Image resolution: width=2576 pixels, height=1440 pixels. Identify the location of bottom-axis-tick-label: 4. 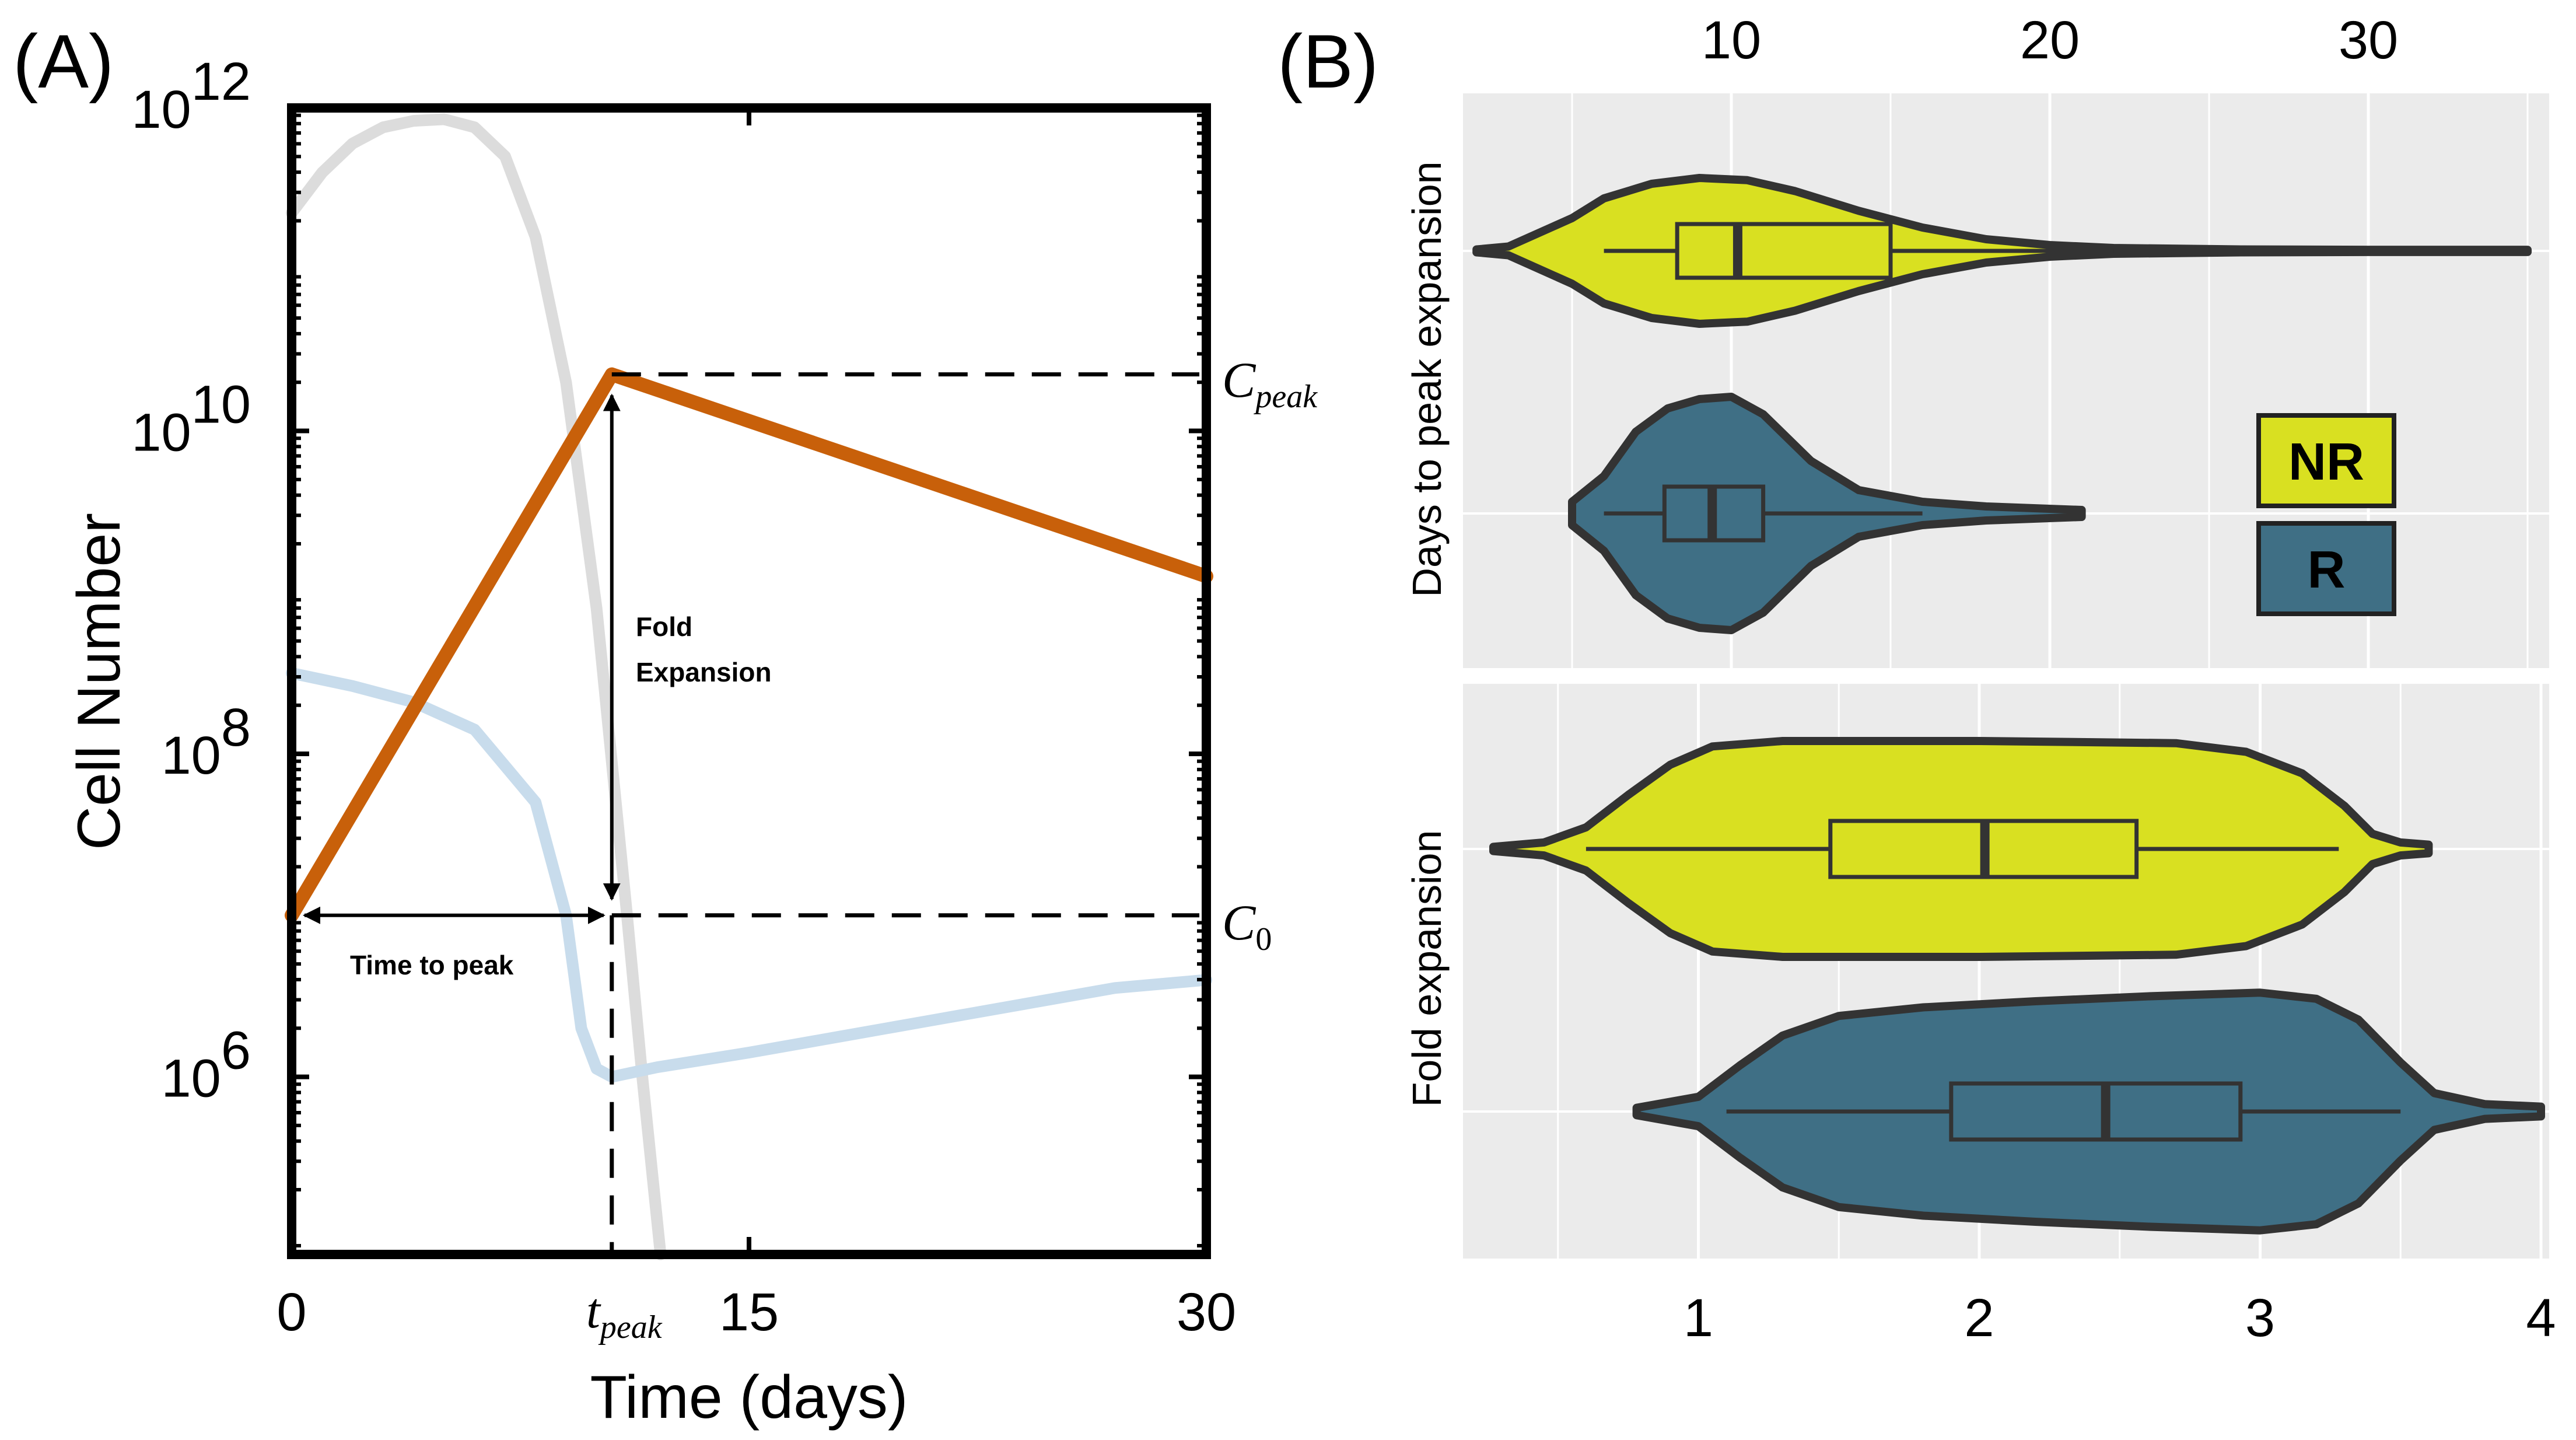
(2541, 1318).